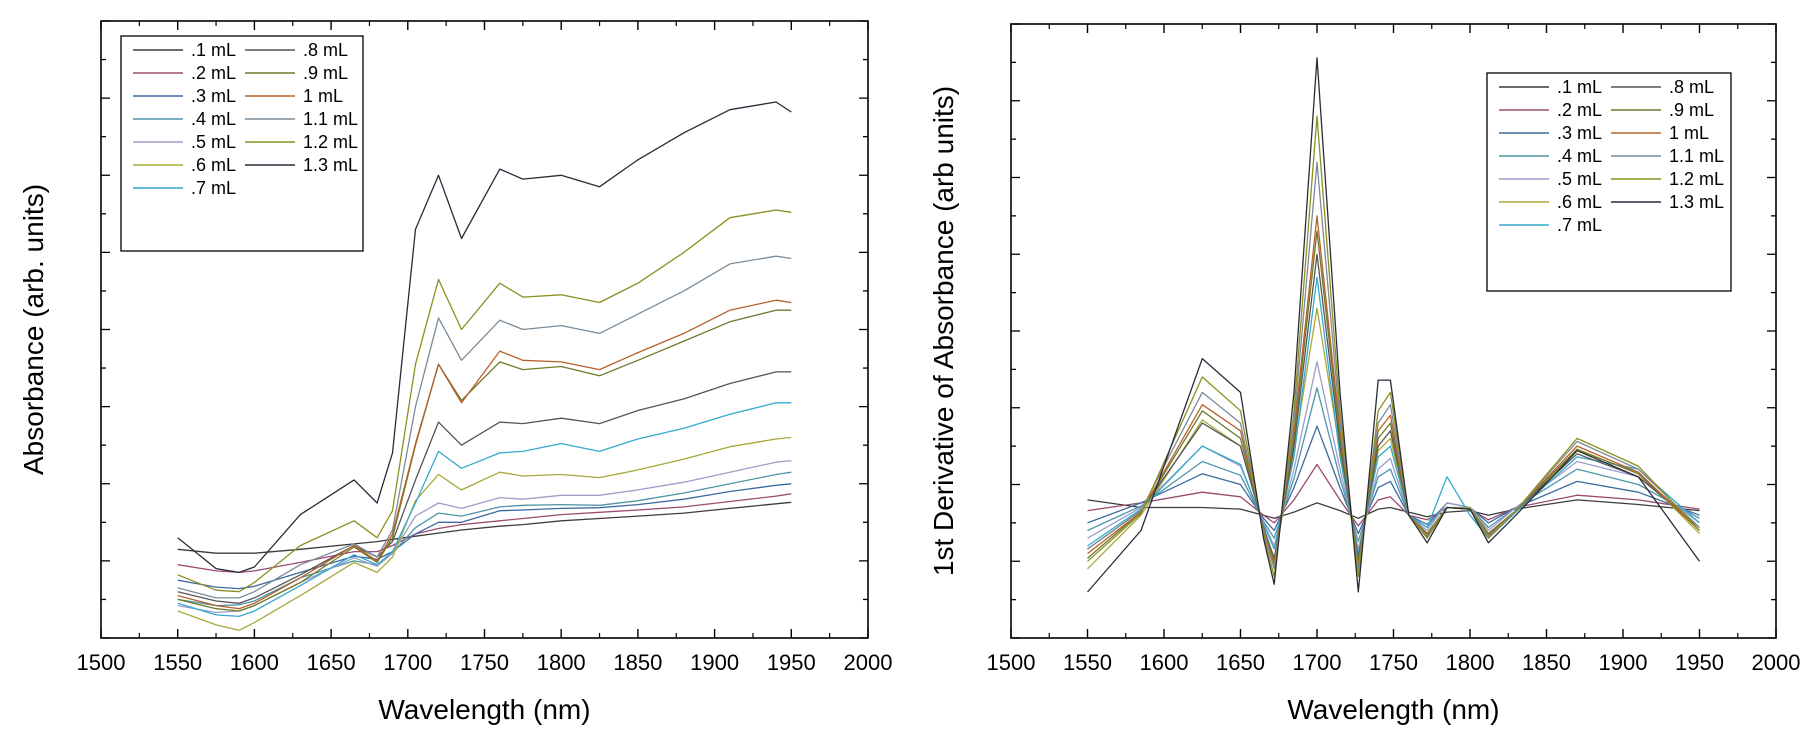  Describe the element at coordinates (33, 329) in the screenshot. I see `y-axis-title: Absorbance (arb. units)` at that location.